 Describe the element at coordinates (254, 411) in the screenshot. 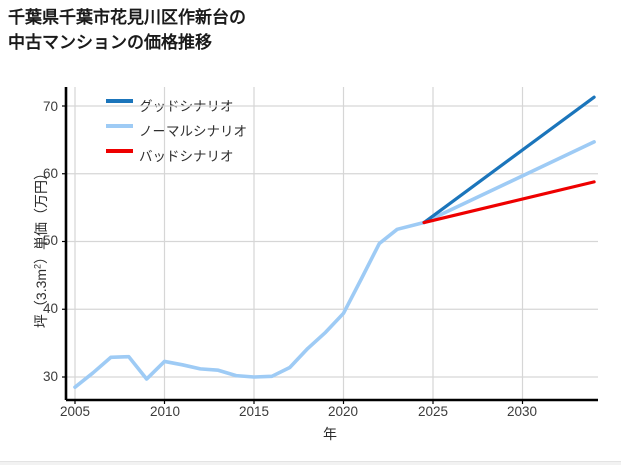

I see `x-tick-label-2015: 2015` at that location.